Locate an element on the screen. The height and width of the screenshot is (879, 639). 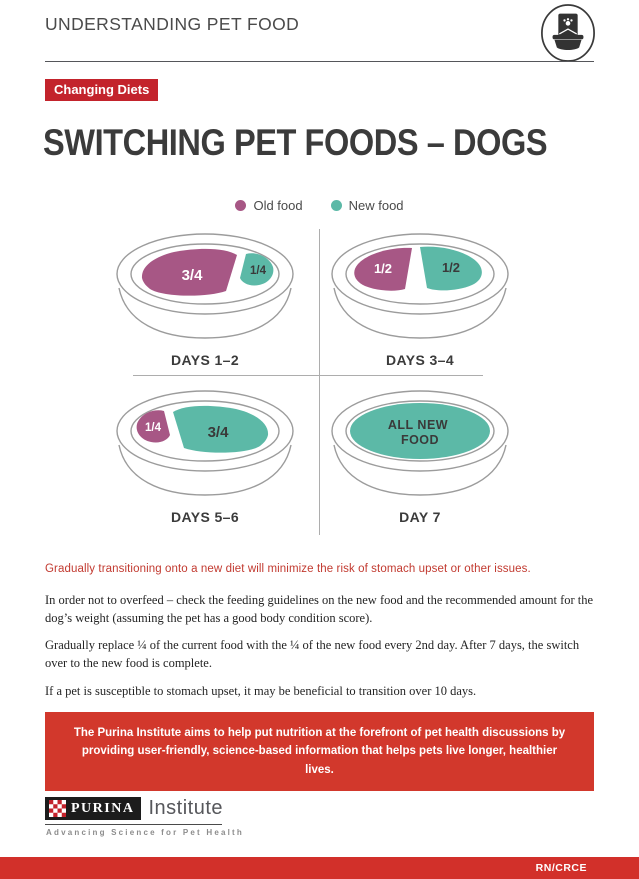
bowl-graphic-days-5-6: 1/4 3/4 is located at coordinates (205, 443).